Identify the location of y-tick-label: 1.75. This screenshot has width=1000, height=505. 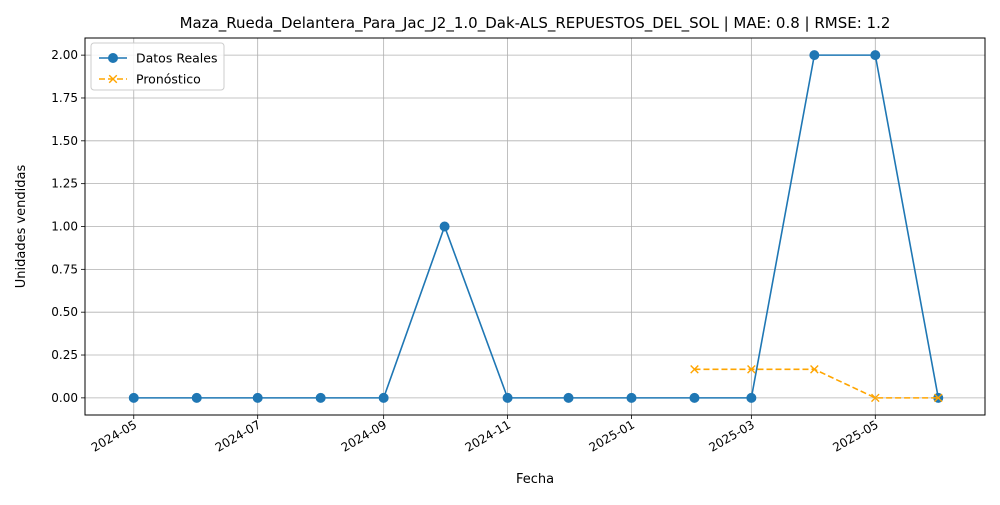
(64, 98).